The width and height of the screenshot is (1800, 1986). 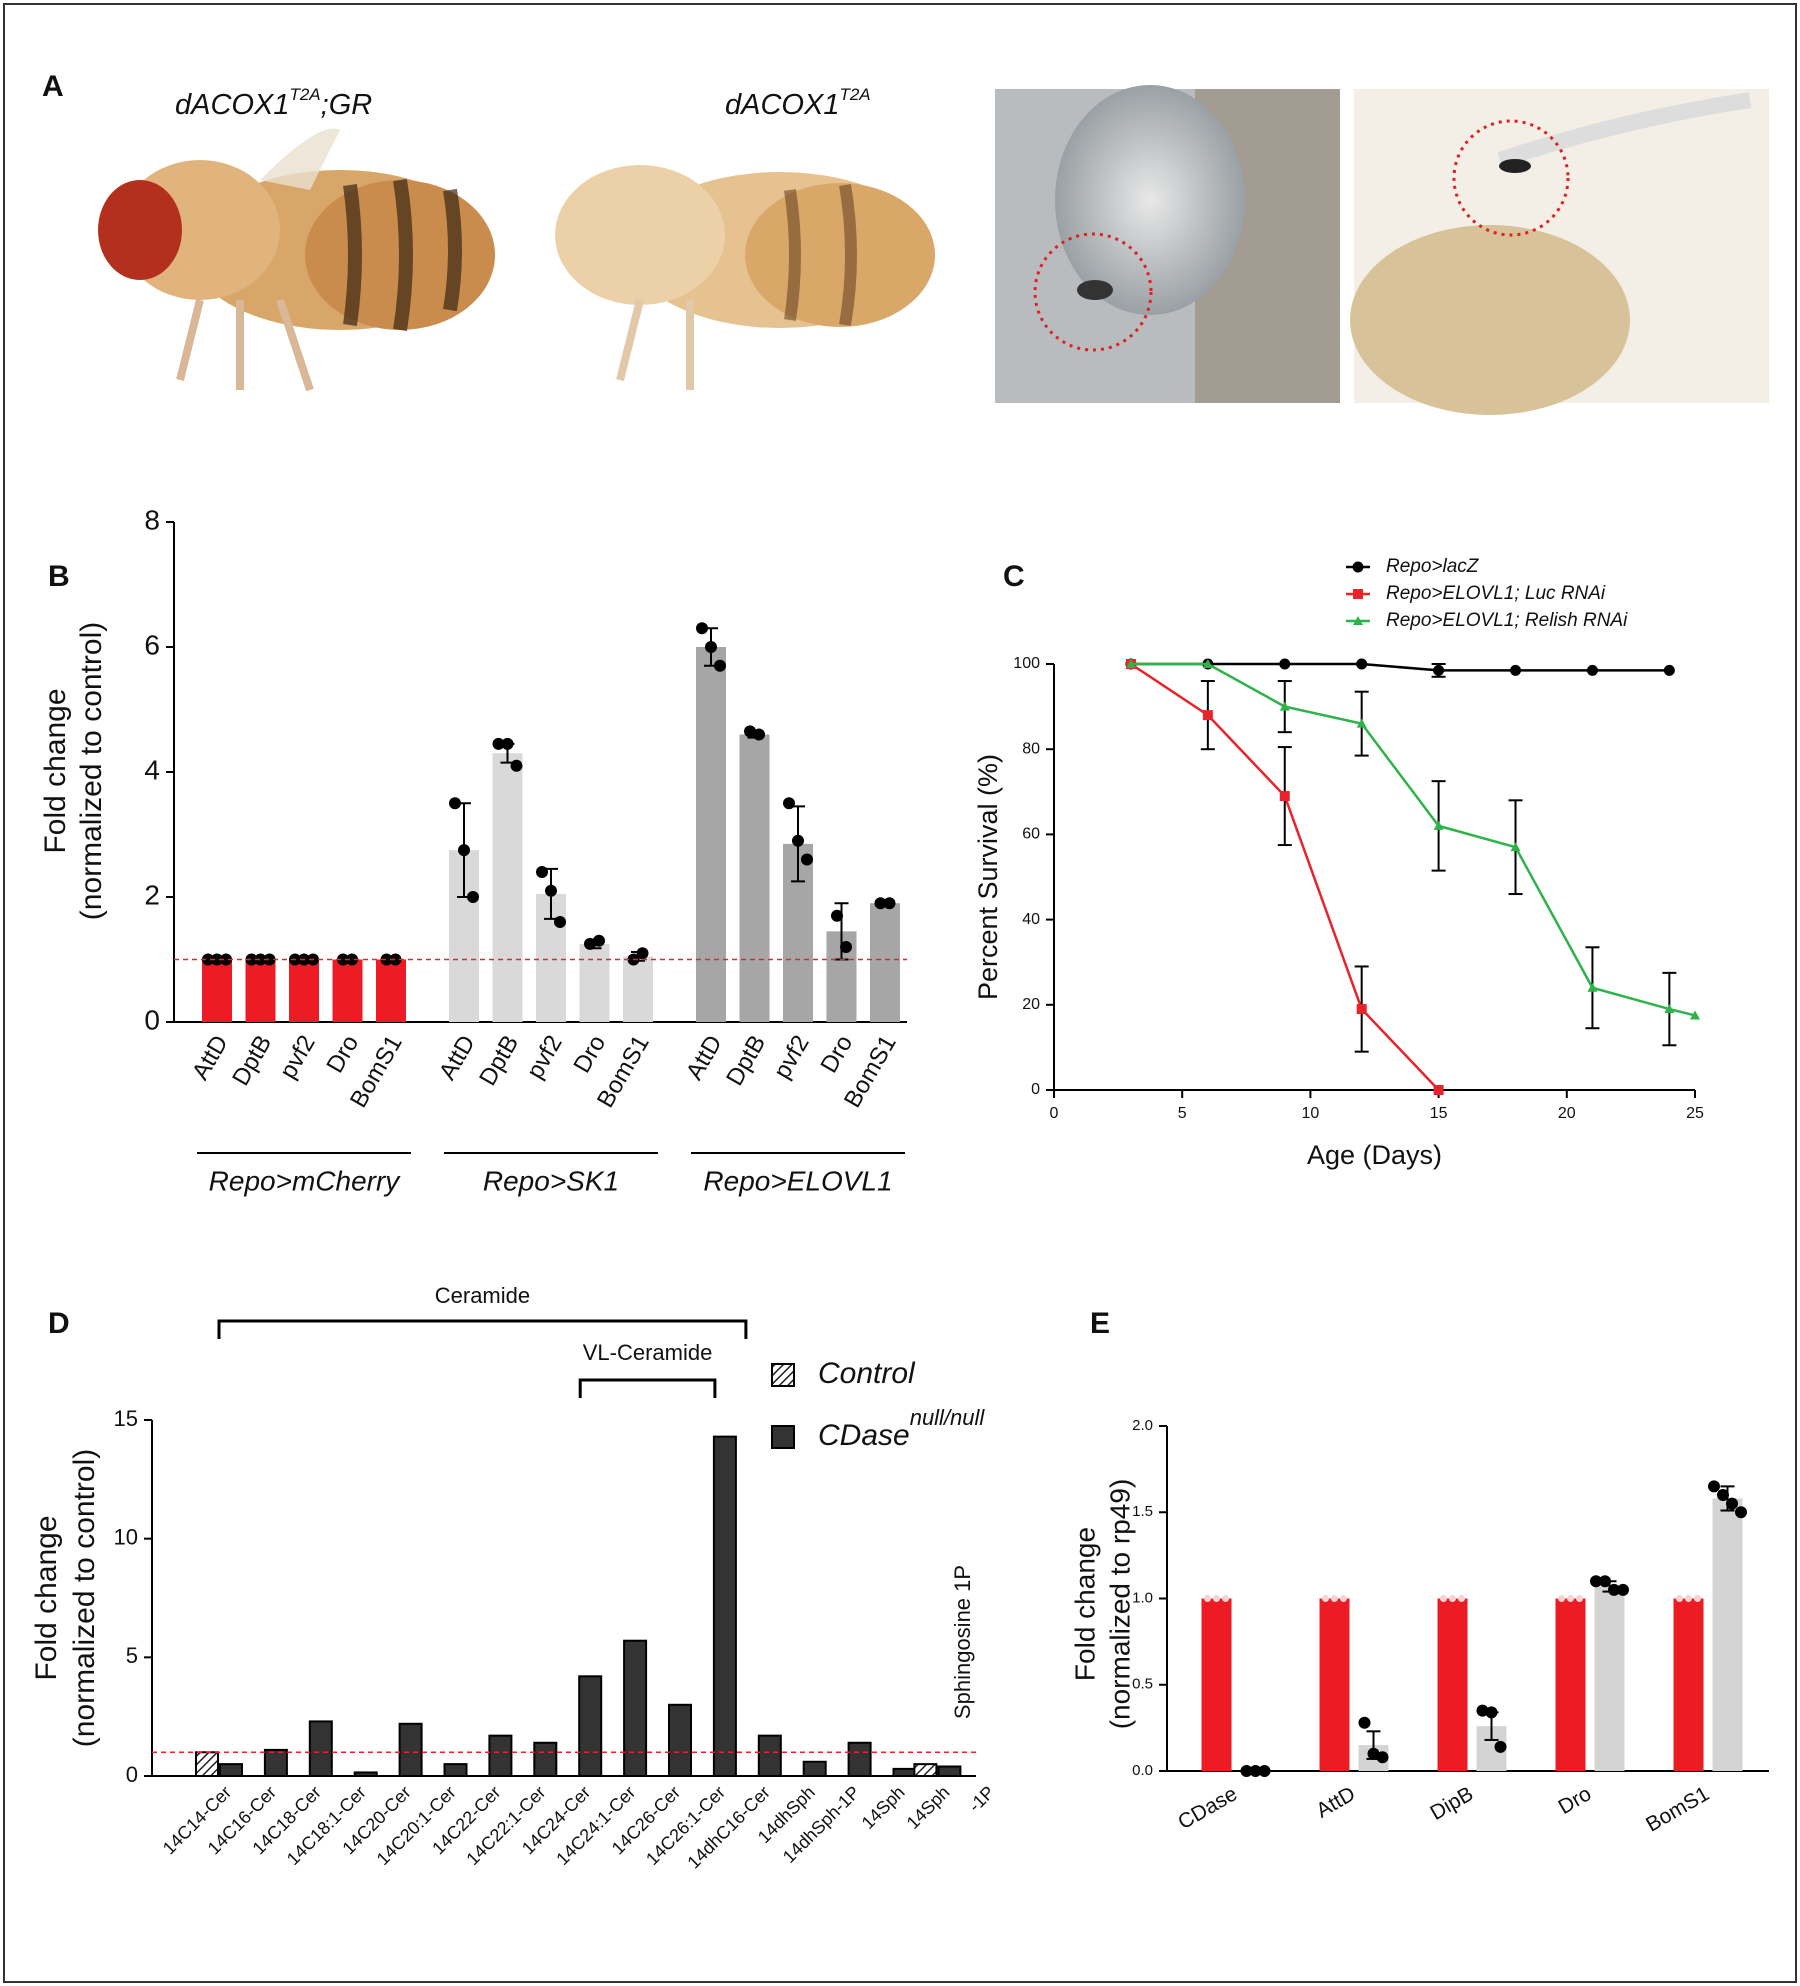 What do you see at coordinates (1695, 1113) in the screenshot?
I see `x-tick-label: 25` at bounding box center [1695, 1113].